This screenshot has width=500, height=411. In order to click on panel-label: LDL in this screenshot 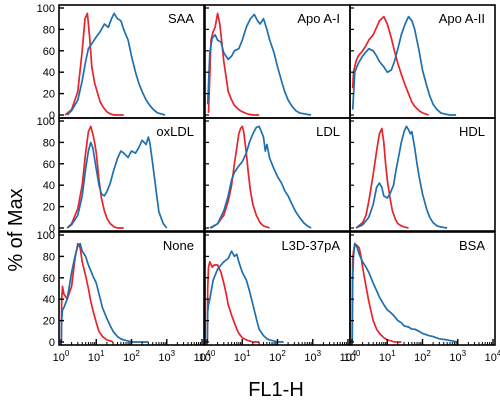, I will do `click(328, 131)`.